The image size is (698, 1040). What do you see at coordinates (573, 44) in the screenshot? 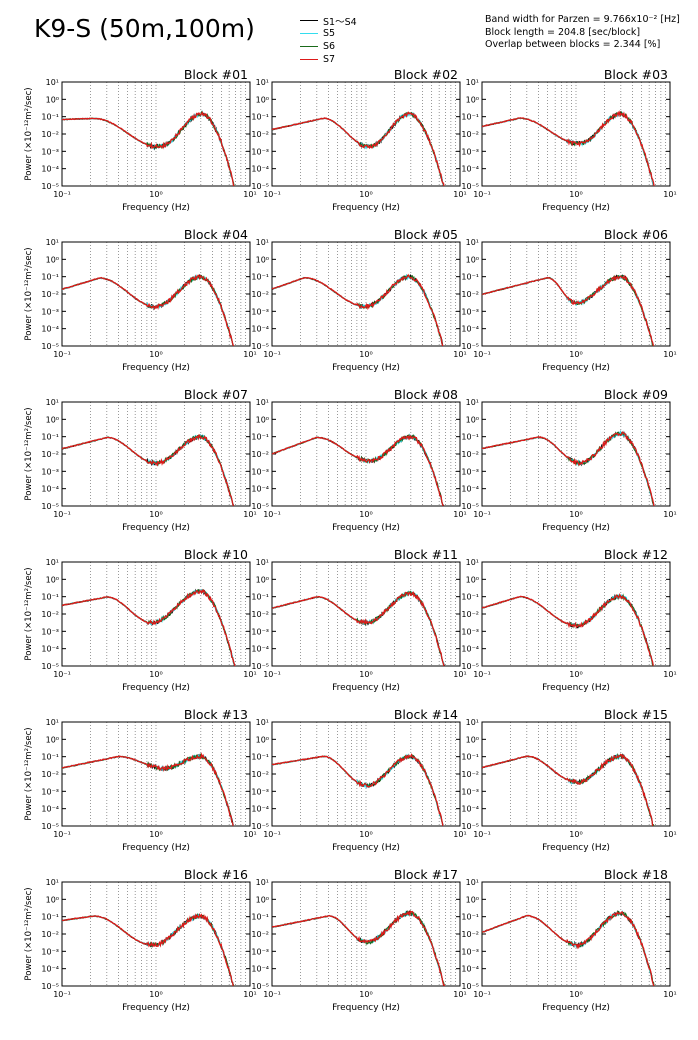
I see `param-overlap: Overlap between blocks = 2.344 [%]` at bounding box center [573, 44].